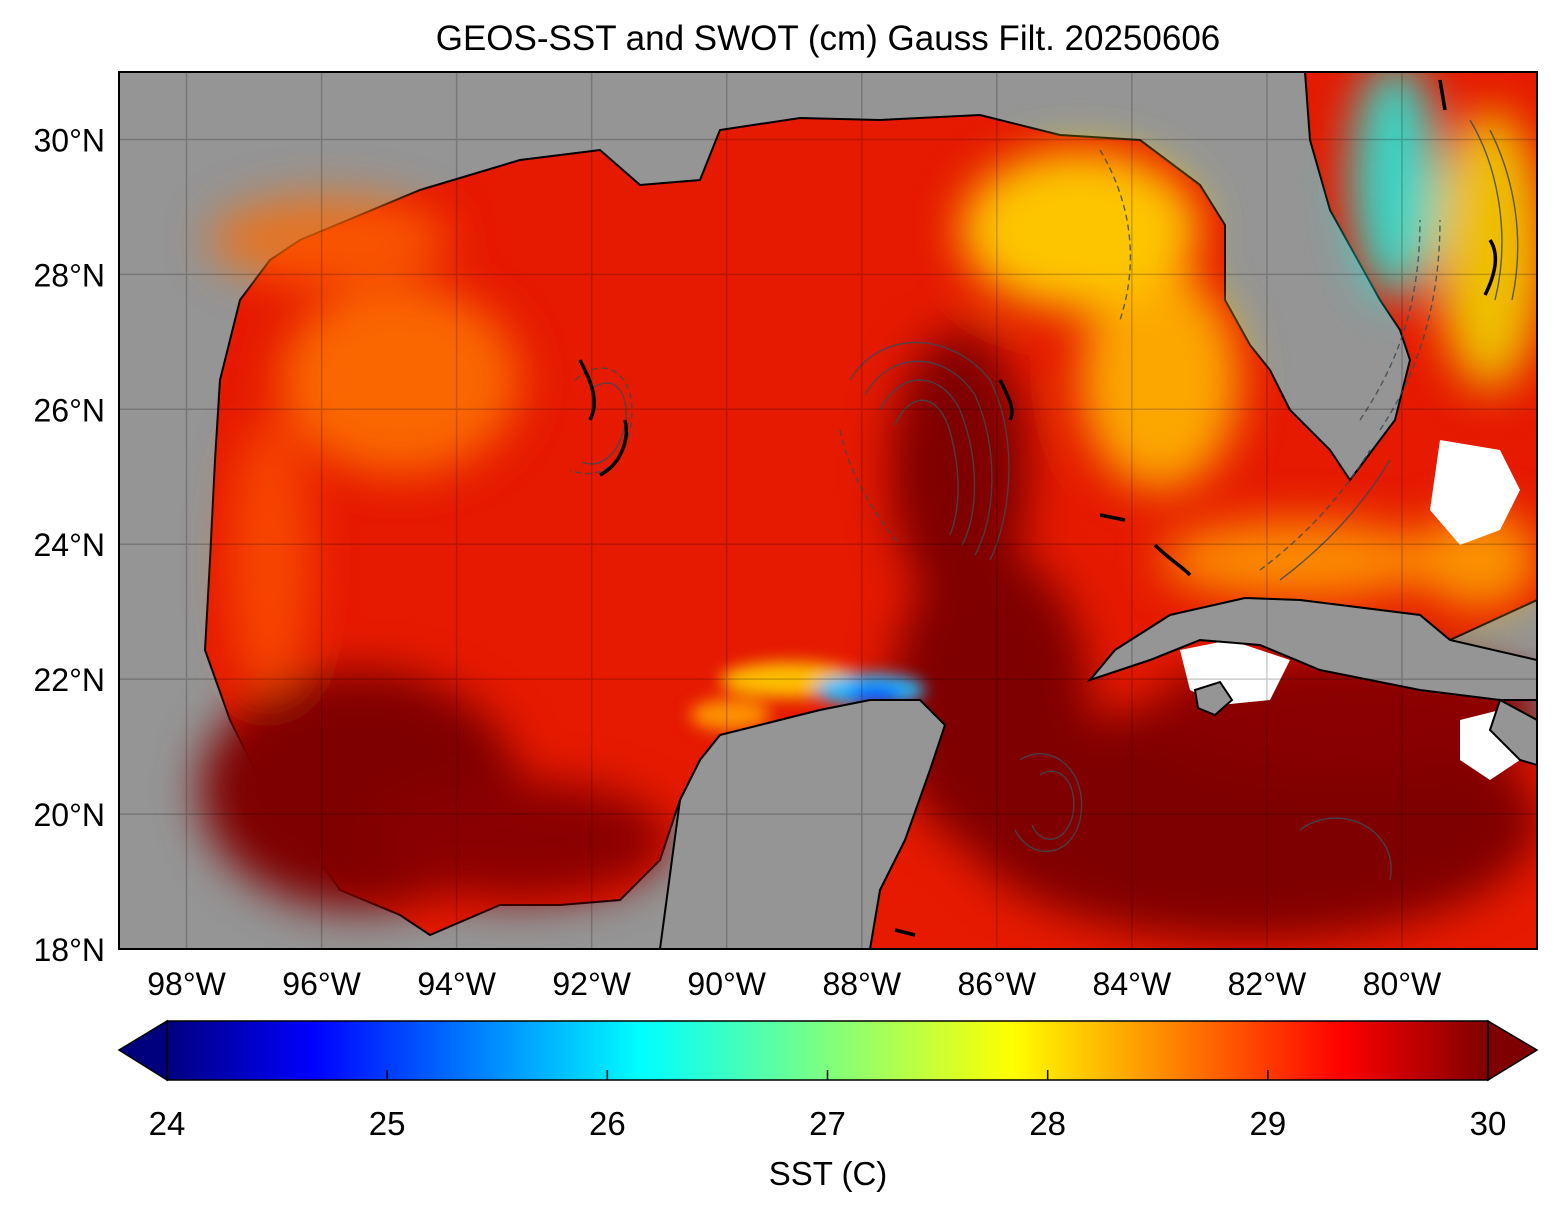 The height and width of the screenshot is (1213, 1555). Describe the element at coordinates (456, 984) in the screenshot. I see `lon-tick-label: 94°W` at that location.